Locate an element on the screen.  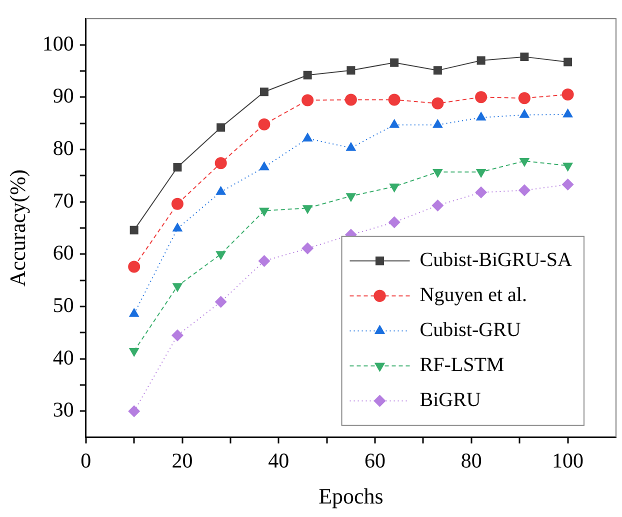
y-axis-title: Accuracy(%) is located at coordinates (17, 228).